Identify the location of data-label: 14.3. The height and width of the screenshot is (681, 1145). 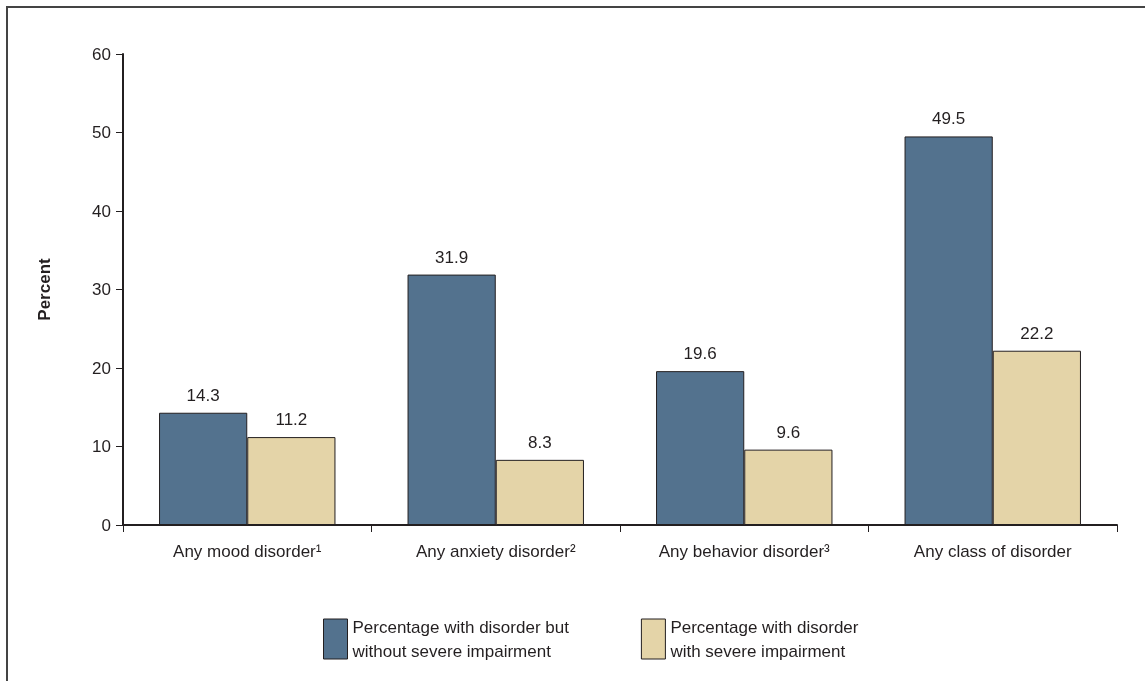
(203, 395).